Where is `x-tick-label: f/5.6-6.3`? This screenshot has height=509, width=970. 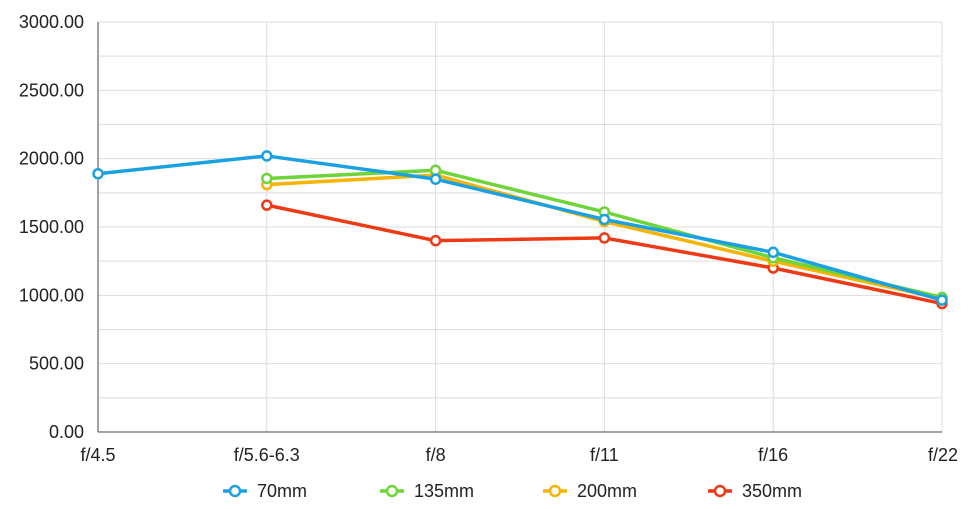
x-tick-label: f/5.6-6.3 is located at coordinates (267, 455).